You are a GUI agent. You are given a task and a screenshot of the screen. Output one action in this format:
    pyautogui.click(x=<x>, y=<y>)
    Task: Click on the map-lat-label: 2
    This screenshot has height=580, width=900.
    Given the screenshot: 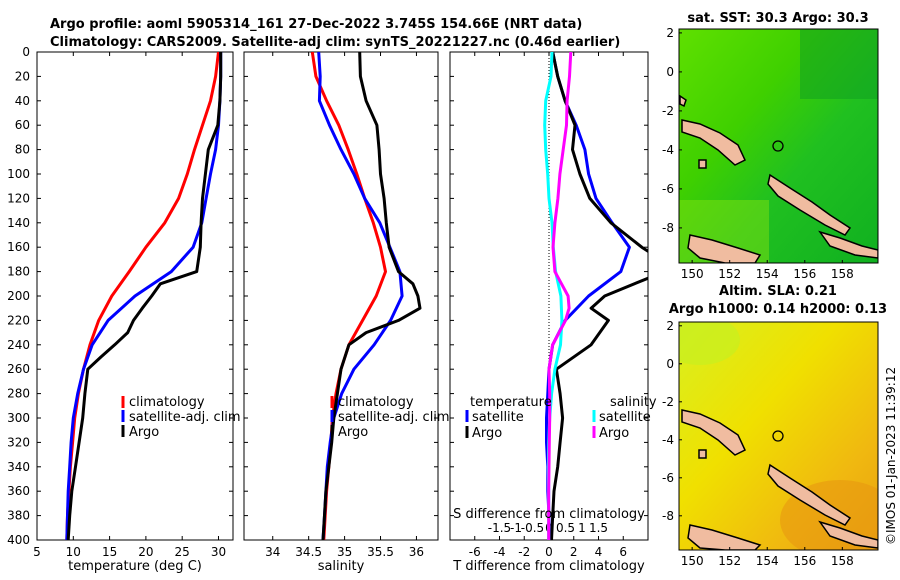 What is the action you would take?
    pyautogui.click(x=670, y=33)
    